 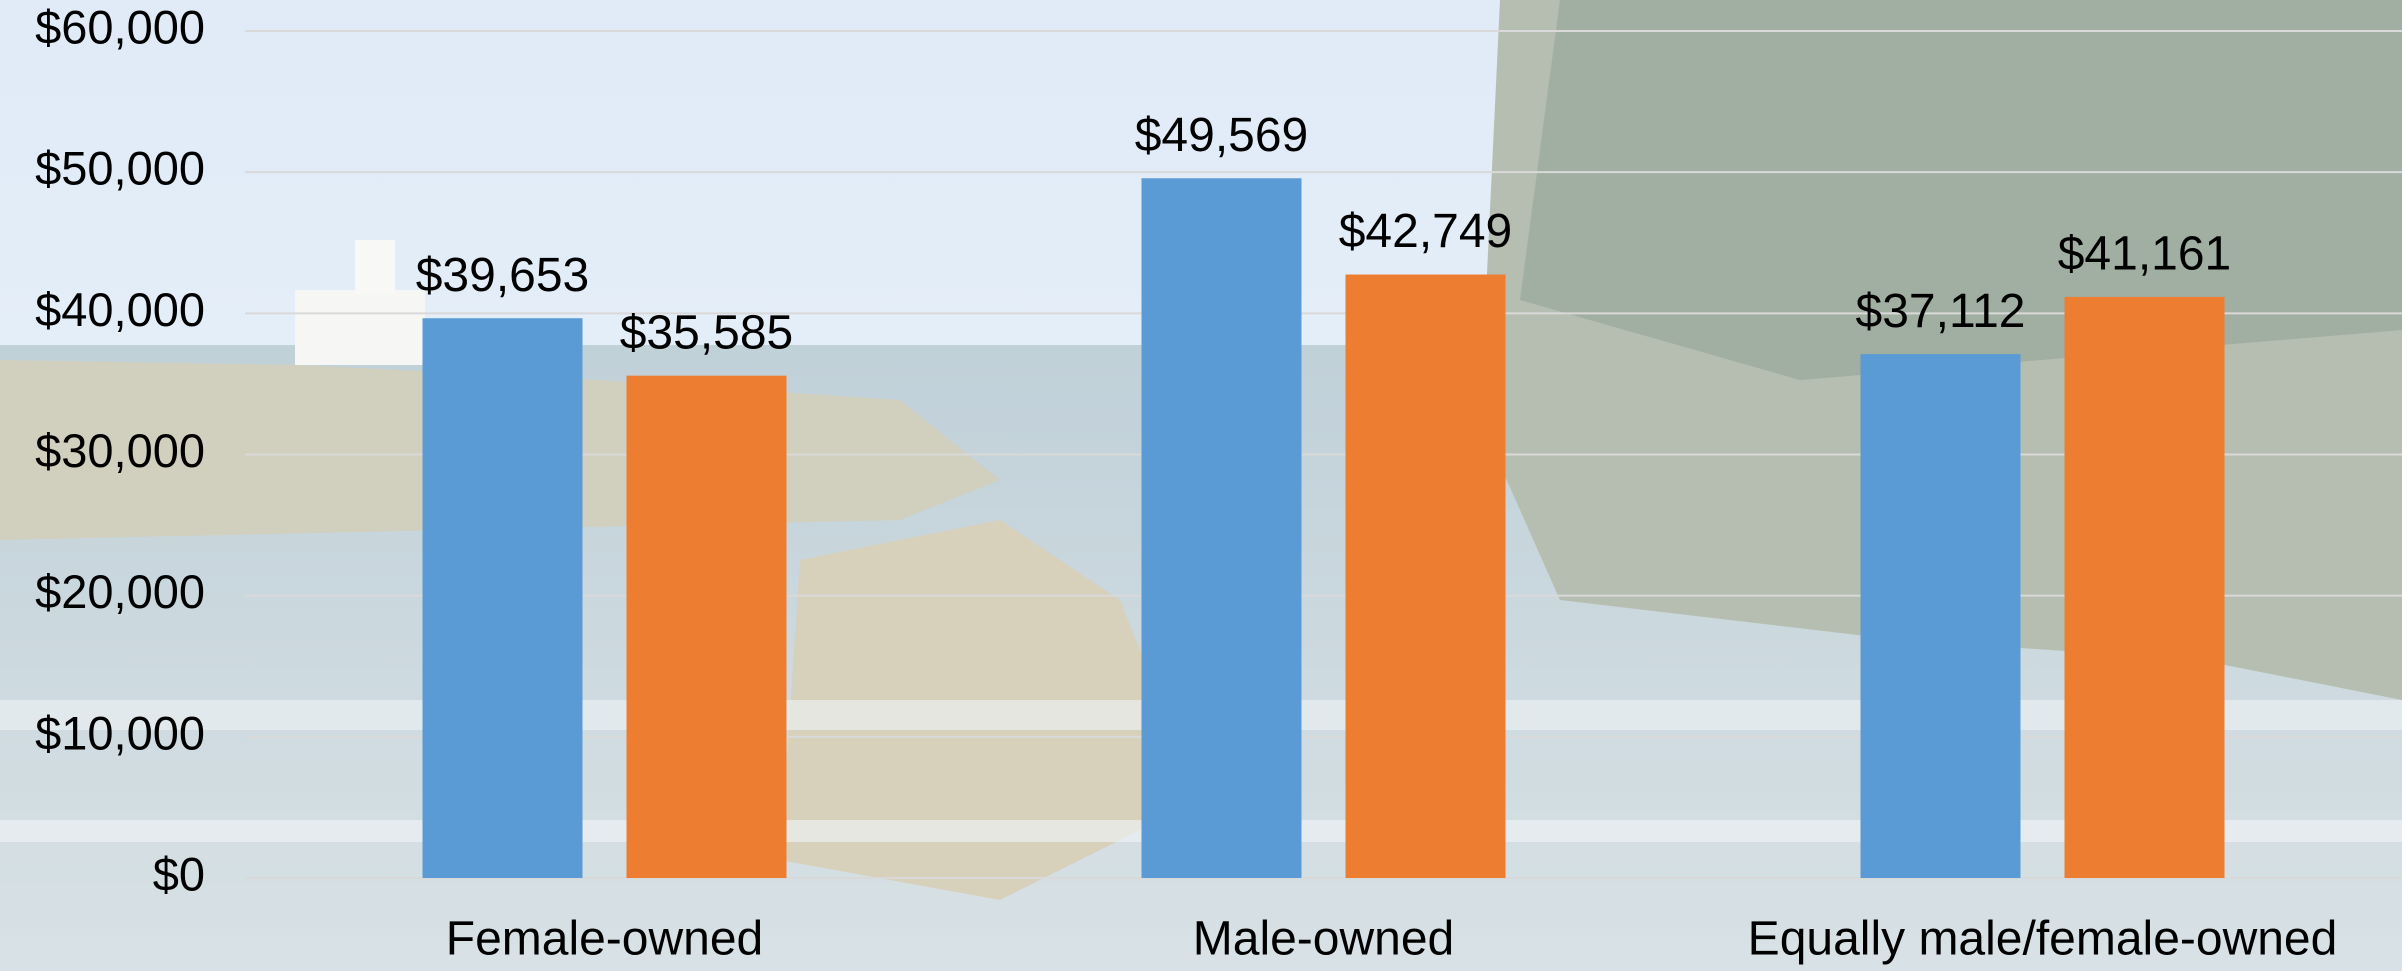 I want to click on value-label: $39,653, so click(x=503, y=275).